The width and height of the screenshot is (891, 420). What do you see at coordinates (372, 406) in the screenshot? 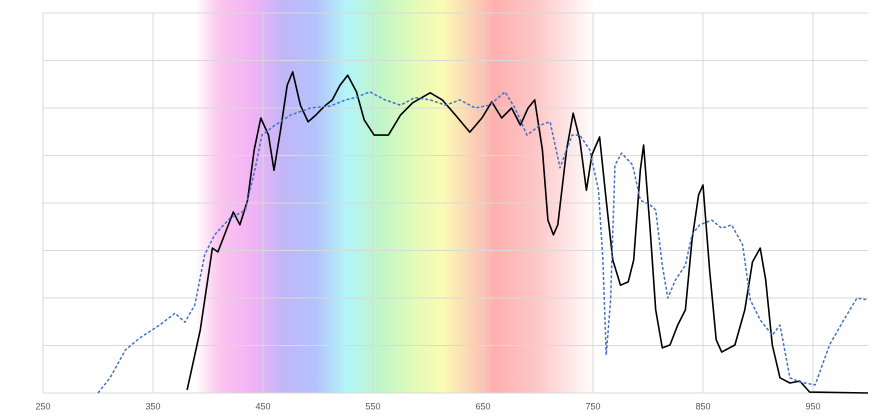
I see `x-tick-label: 550` at bounding box center [372, 406].